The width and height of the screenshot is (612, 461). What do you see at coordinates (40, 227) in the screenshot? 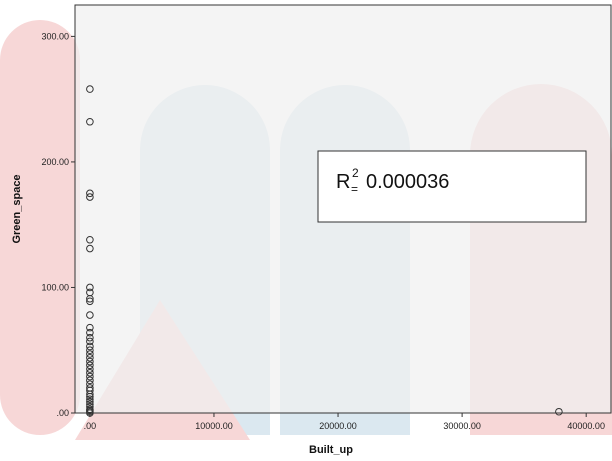
I see `watermark-red-left` at bounding box center [40, 227].